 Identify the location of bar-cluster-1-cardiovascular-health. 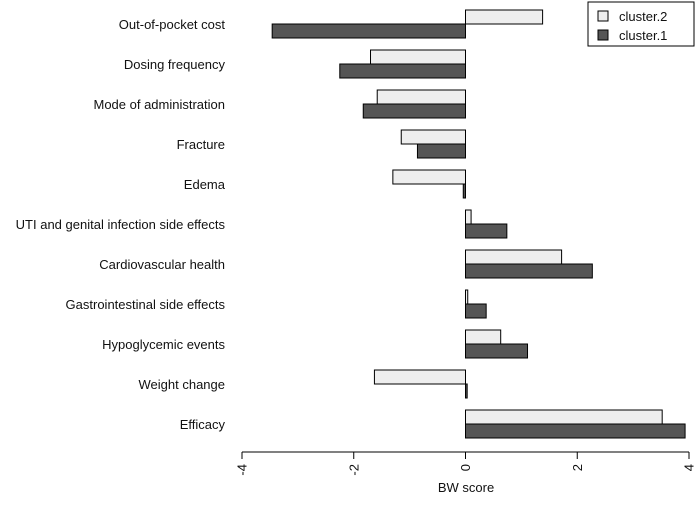
(529, 271).